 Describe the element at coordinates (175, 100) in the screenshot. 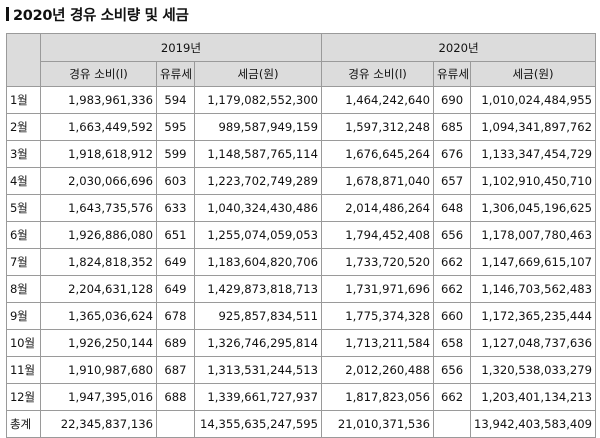

I see `fuel-tax-2019-cell: 594` at that location.